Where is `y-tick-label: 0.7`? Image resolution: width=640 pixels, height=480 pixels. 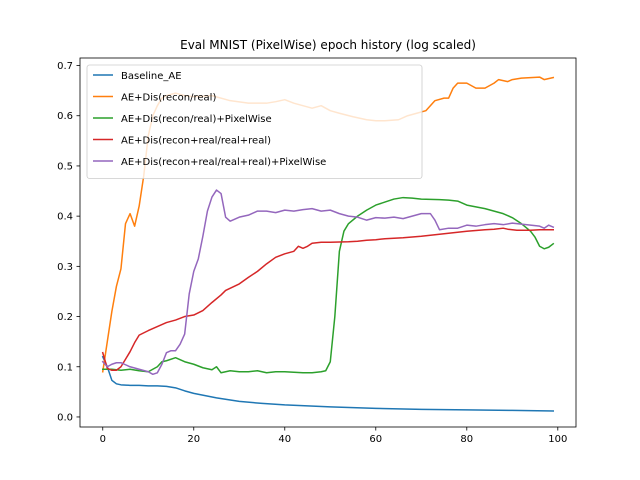 y-tick-label: 0.7 is located at coordinates (65, 66).